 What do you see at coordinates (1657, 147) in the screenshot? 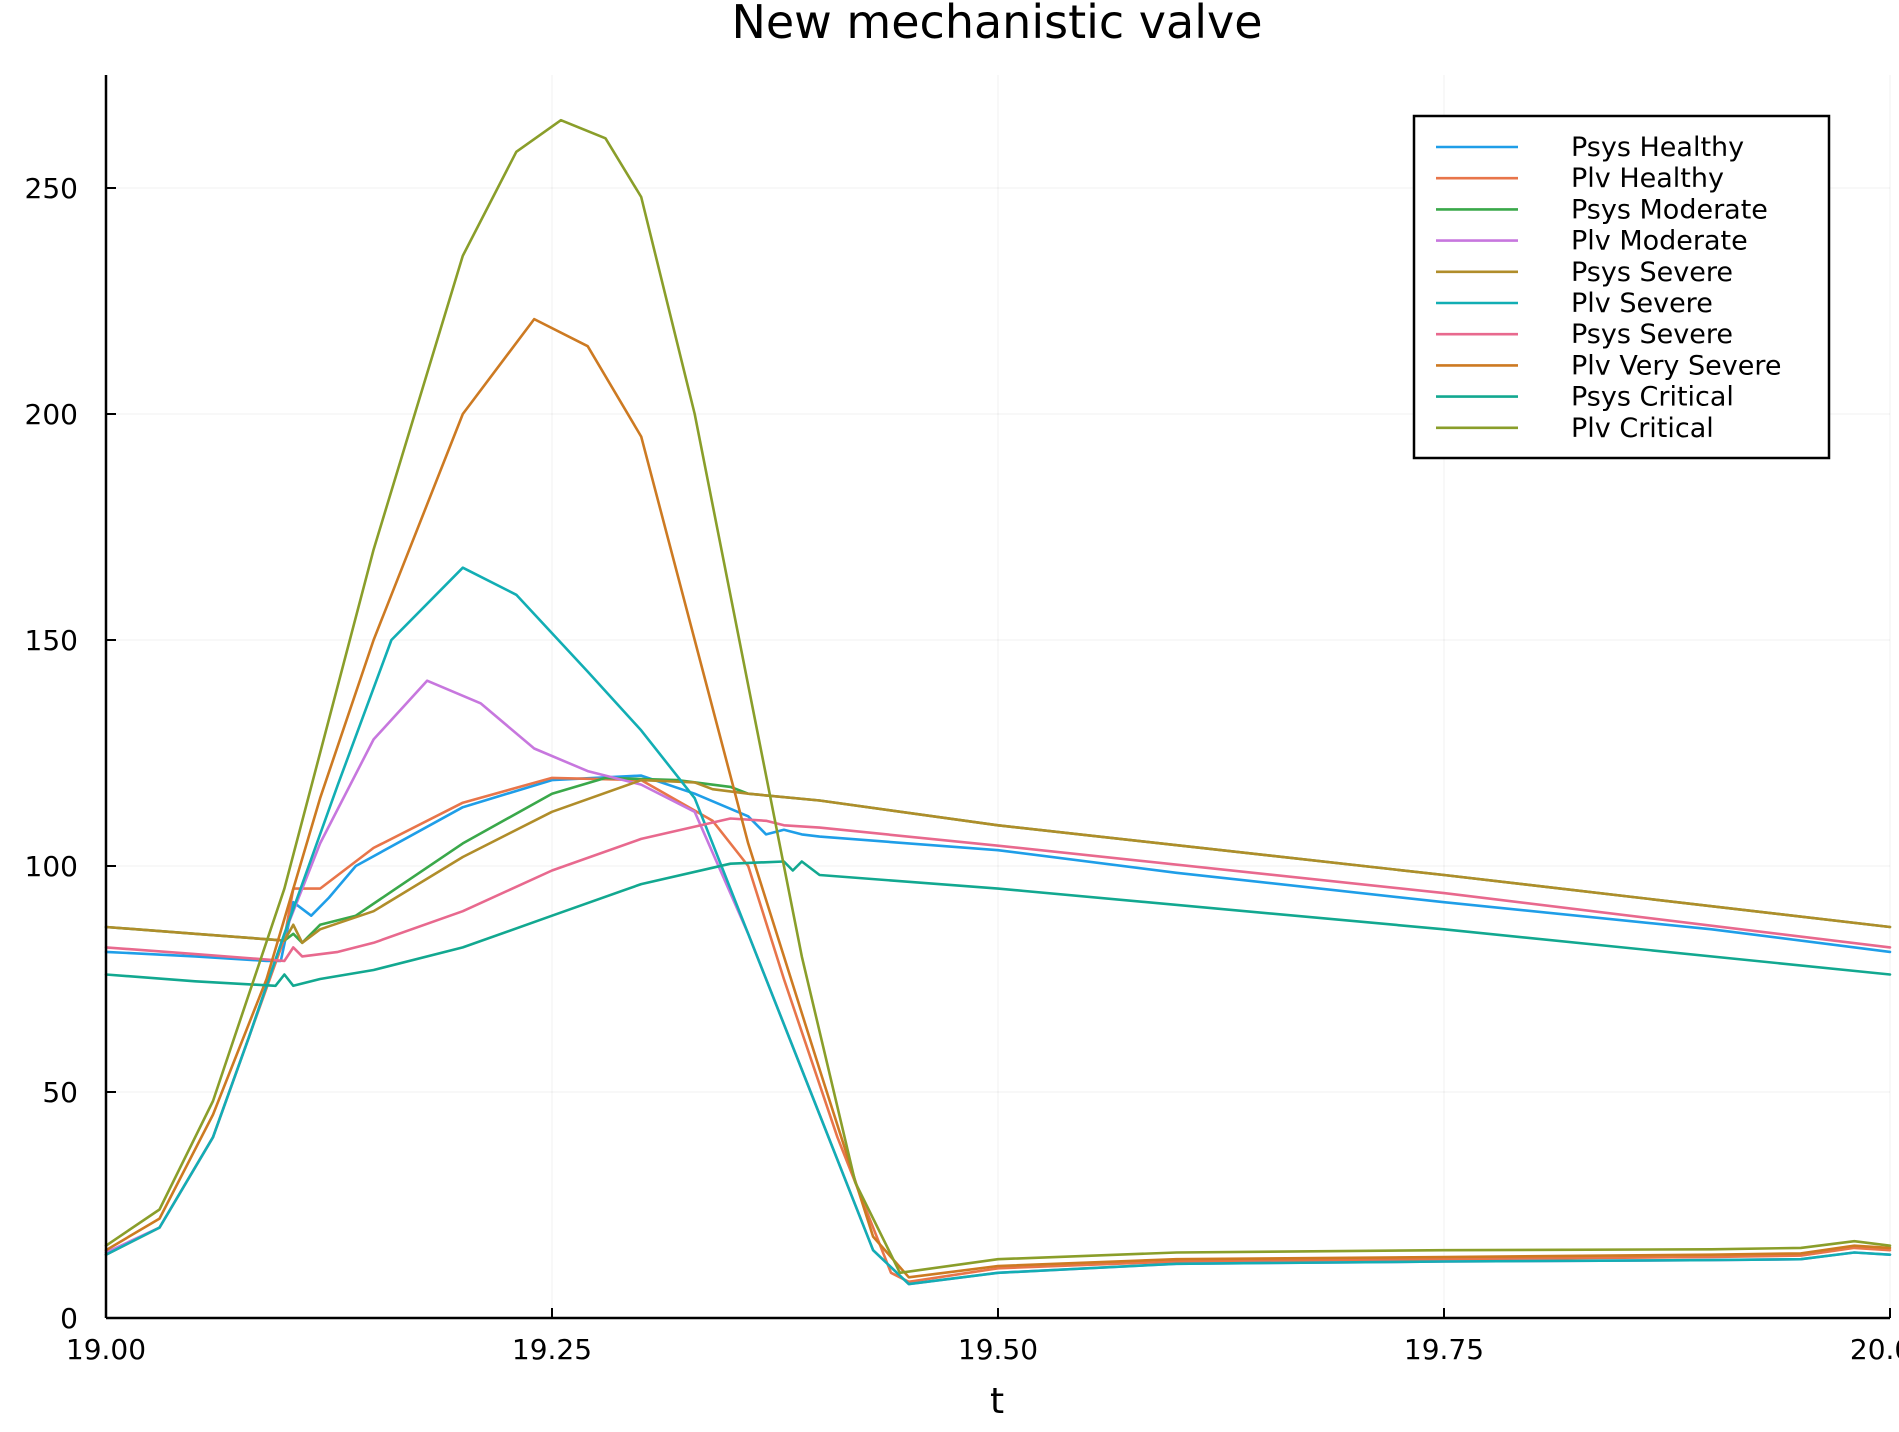
I see `legend-label-0: Psys Healthy` at bounding box center [1657, 147].